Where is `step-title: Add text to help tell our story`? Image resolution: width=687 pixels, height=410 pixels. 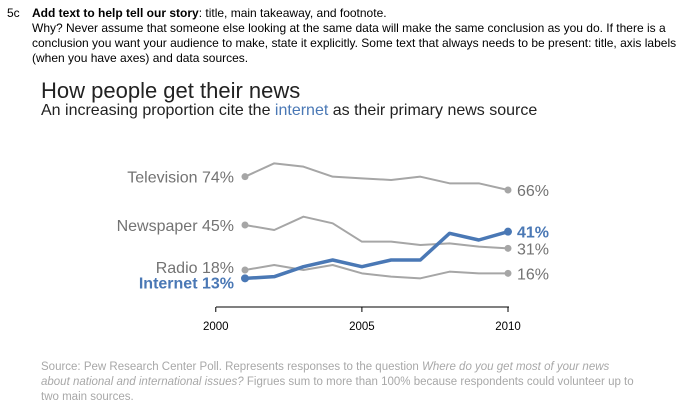
step-title: Add text to help tell our story is located at coordinates (115, 13).